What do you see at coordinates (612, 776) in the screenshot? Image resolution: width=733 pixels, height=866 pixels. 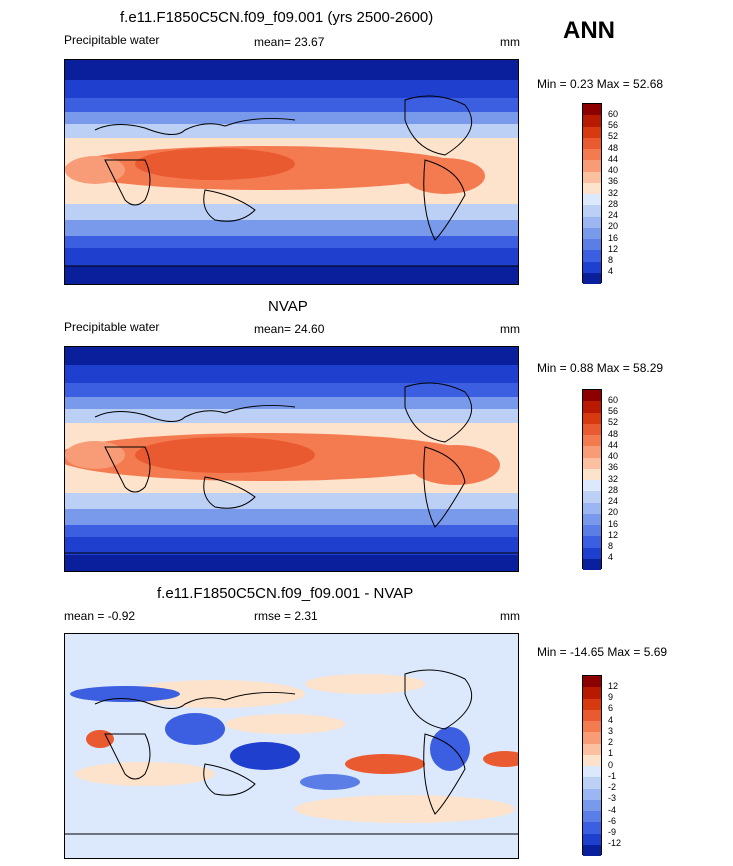 I see `colorbar-diff-tick: -1` at bounding box center [612, 776].